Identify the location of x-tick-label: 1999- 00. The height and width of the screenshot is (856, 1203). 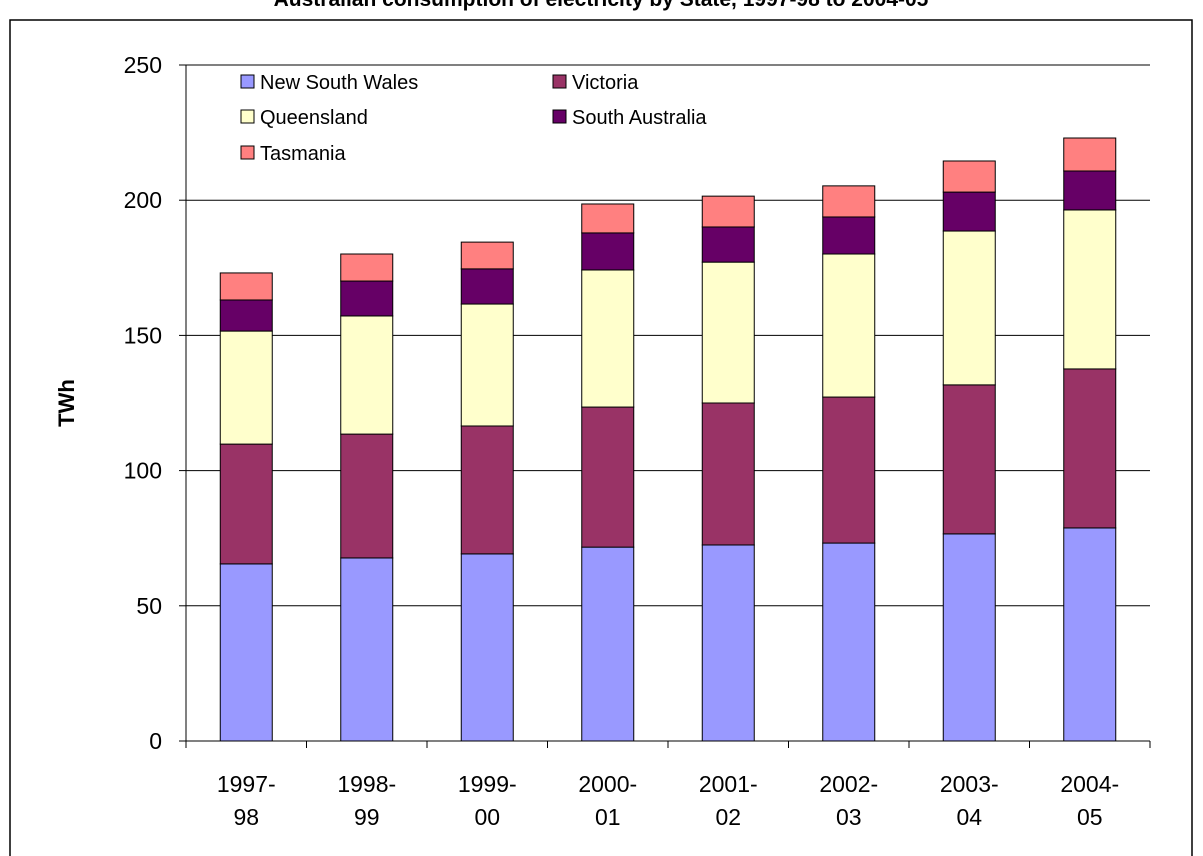
(487, 800).